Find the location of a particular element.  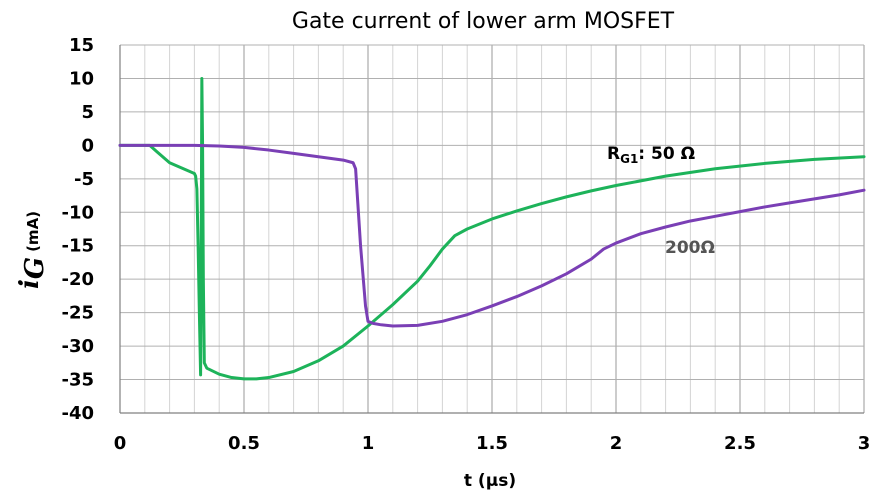

y-tick-label: -10 is located at coordinates (77, 212).